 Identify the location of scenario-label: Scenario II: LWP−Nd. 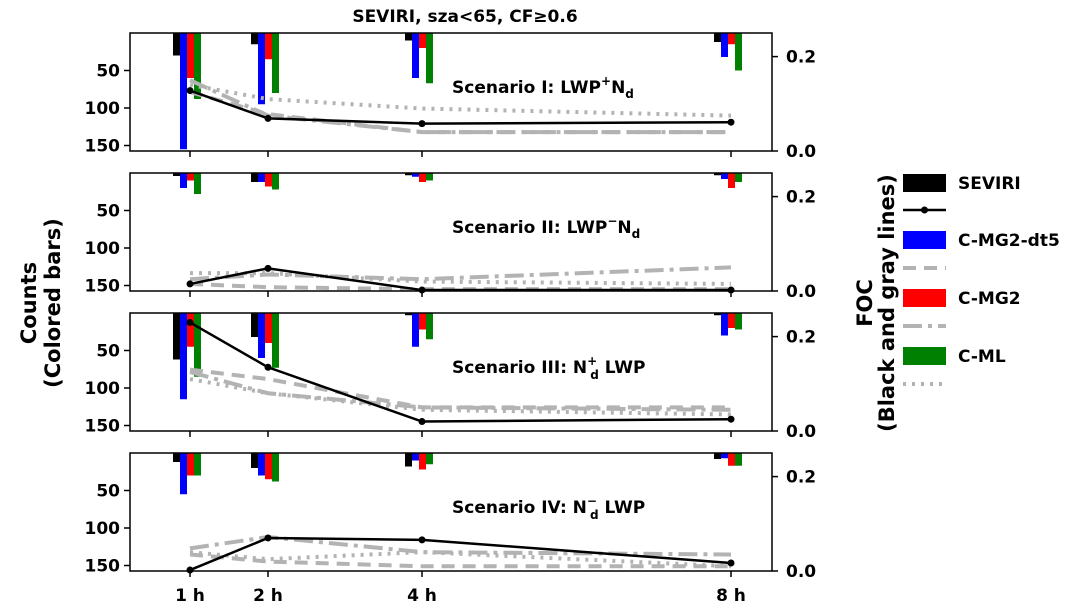
(546, 227).